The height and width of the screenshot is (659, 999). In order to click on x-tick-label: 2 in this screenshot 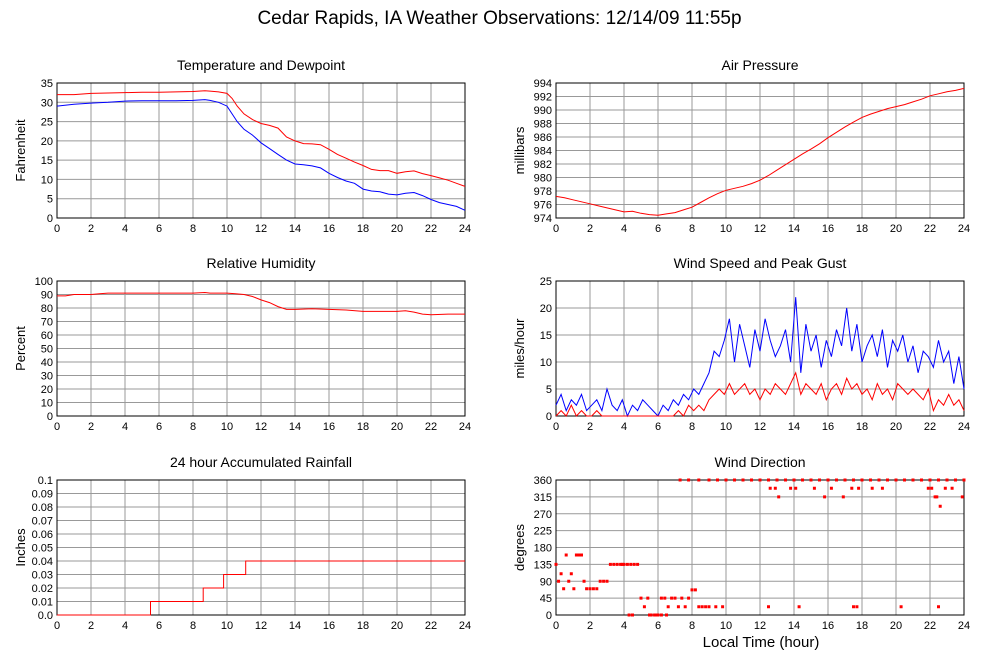, I will do `click(91, 427)`.